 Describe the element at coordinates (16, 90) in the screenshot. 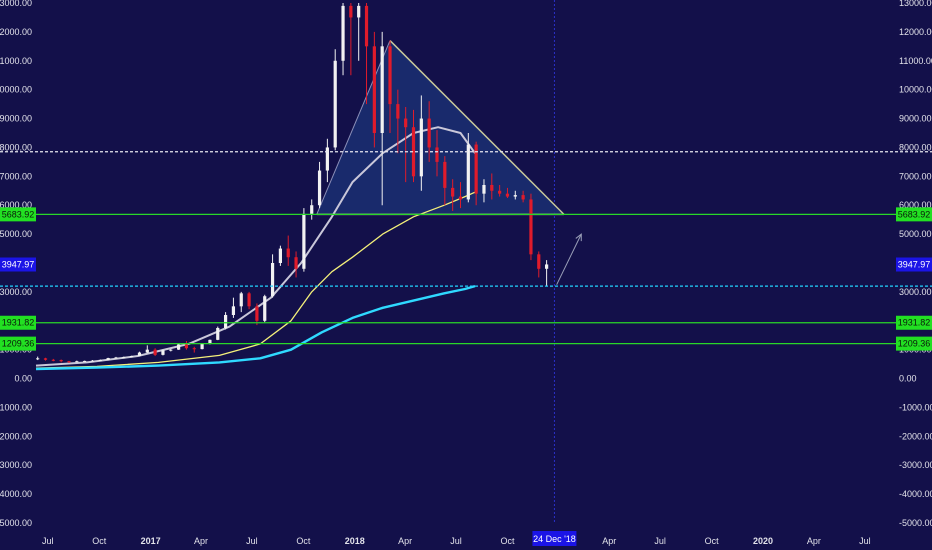

I see `y-tick-label-left: 10000.00` at that location.